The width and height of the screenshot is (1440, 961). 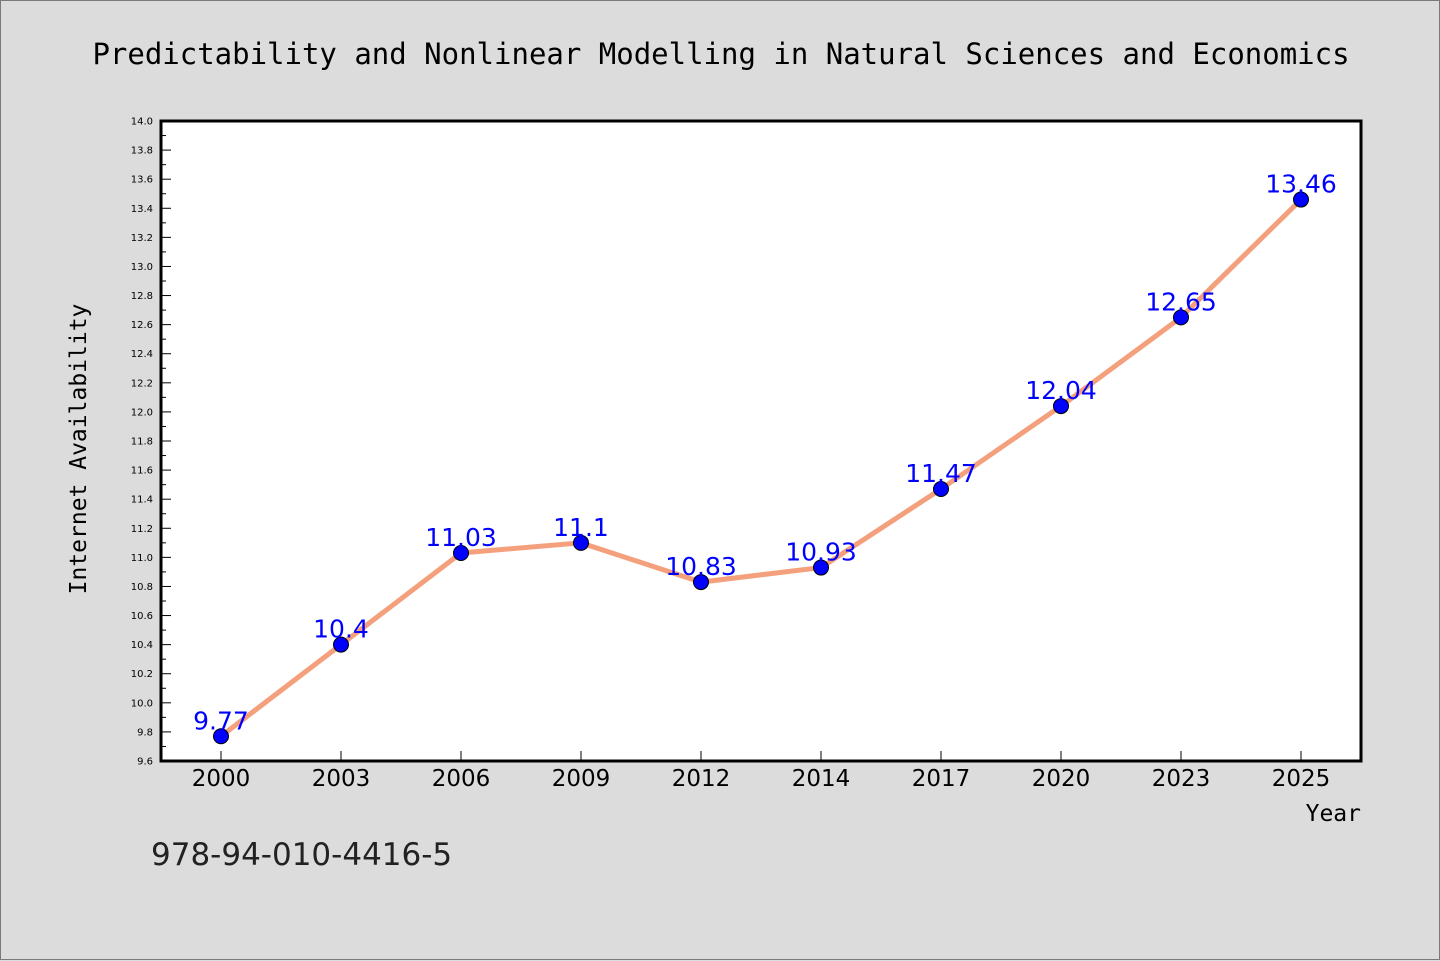 I want to click on y-tick-label: 10.6, so click(x=142, y=616).